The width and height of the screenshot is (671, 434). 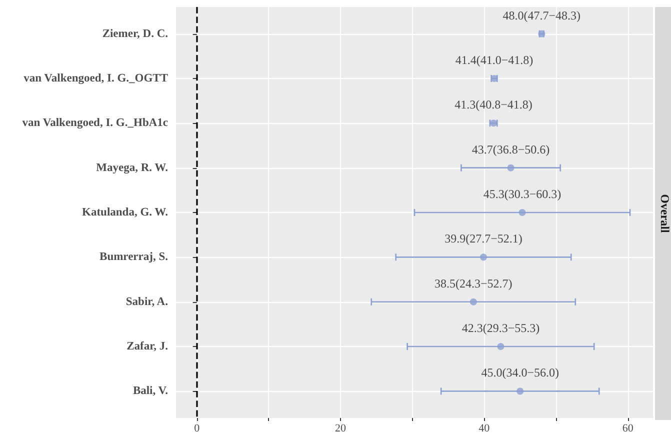 I want to click on y-tick-label: Bumrerraj, S., so click(x=134, y=257).